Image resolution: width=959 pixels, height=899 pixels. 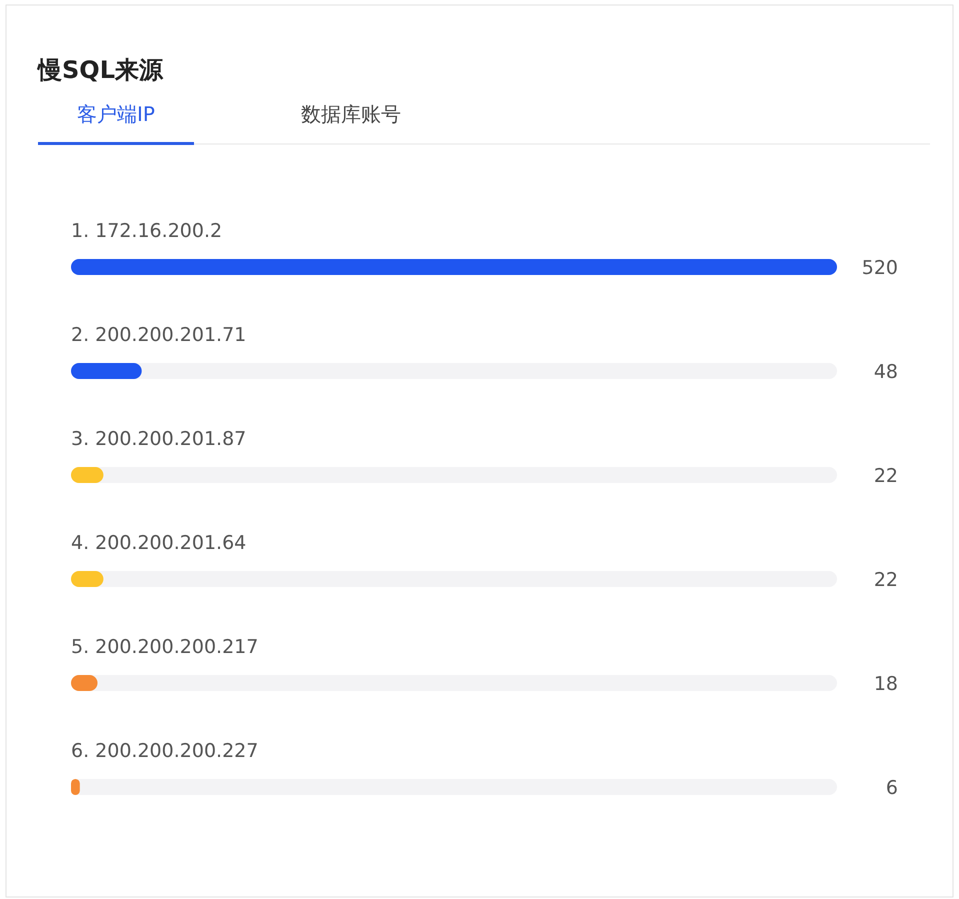 I want to click on y-tick-label: 5. 200.200.200.217, so click(x=164, y=647).